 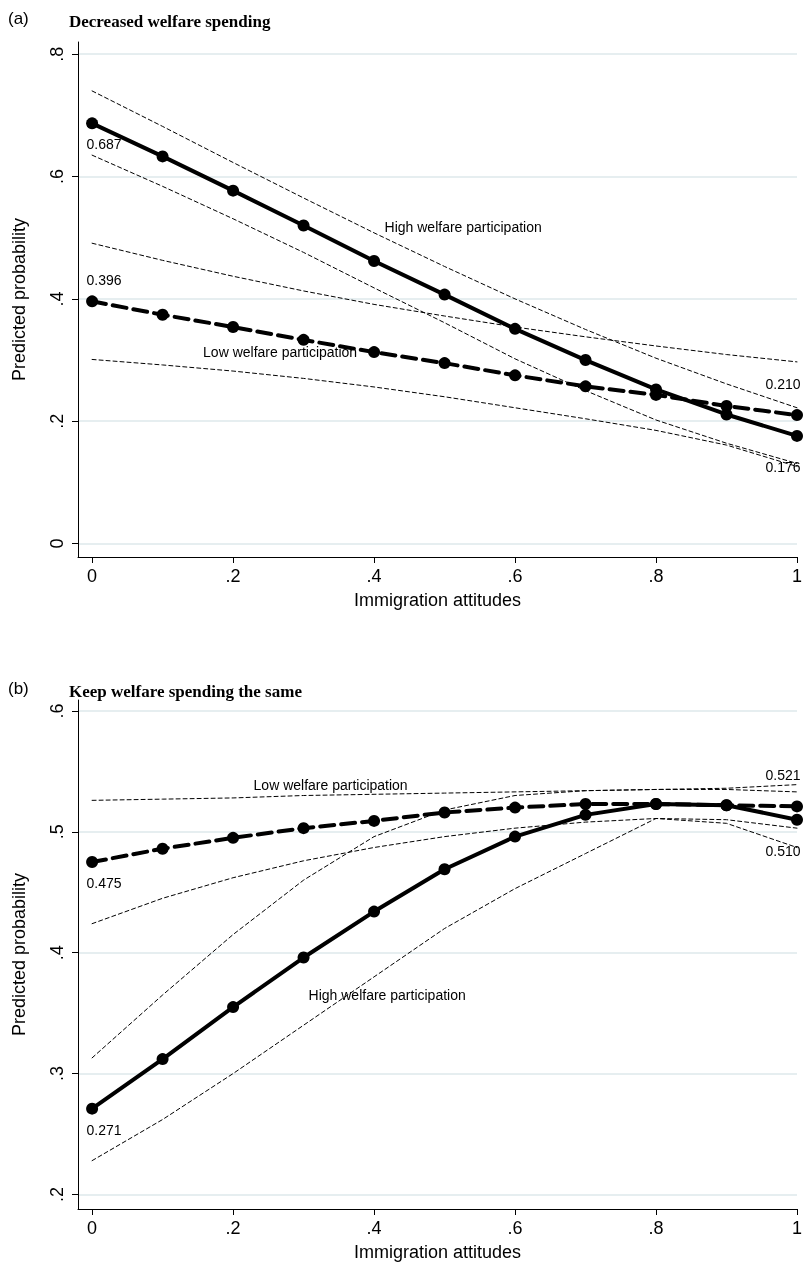 I want to click on y-tick-label: .5, so click(x=57, y=832).